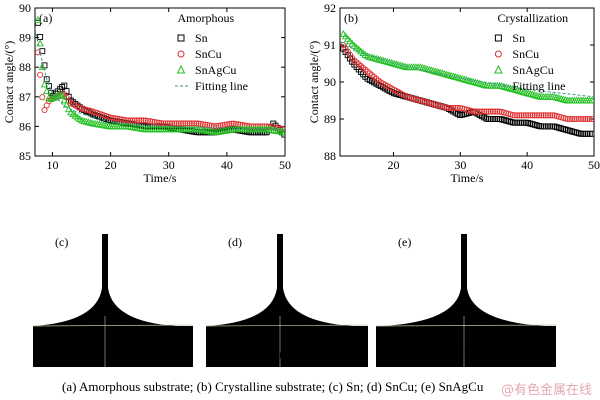  What do you see at coordinates (594, 165) in the screenshot?
I see `x-tick-label: 50` at bounding box center [594, 165].